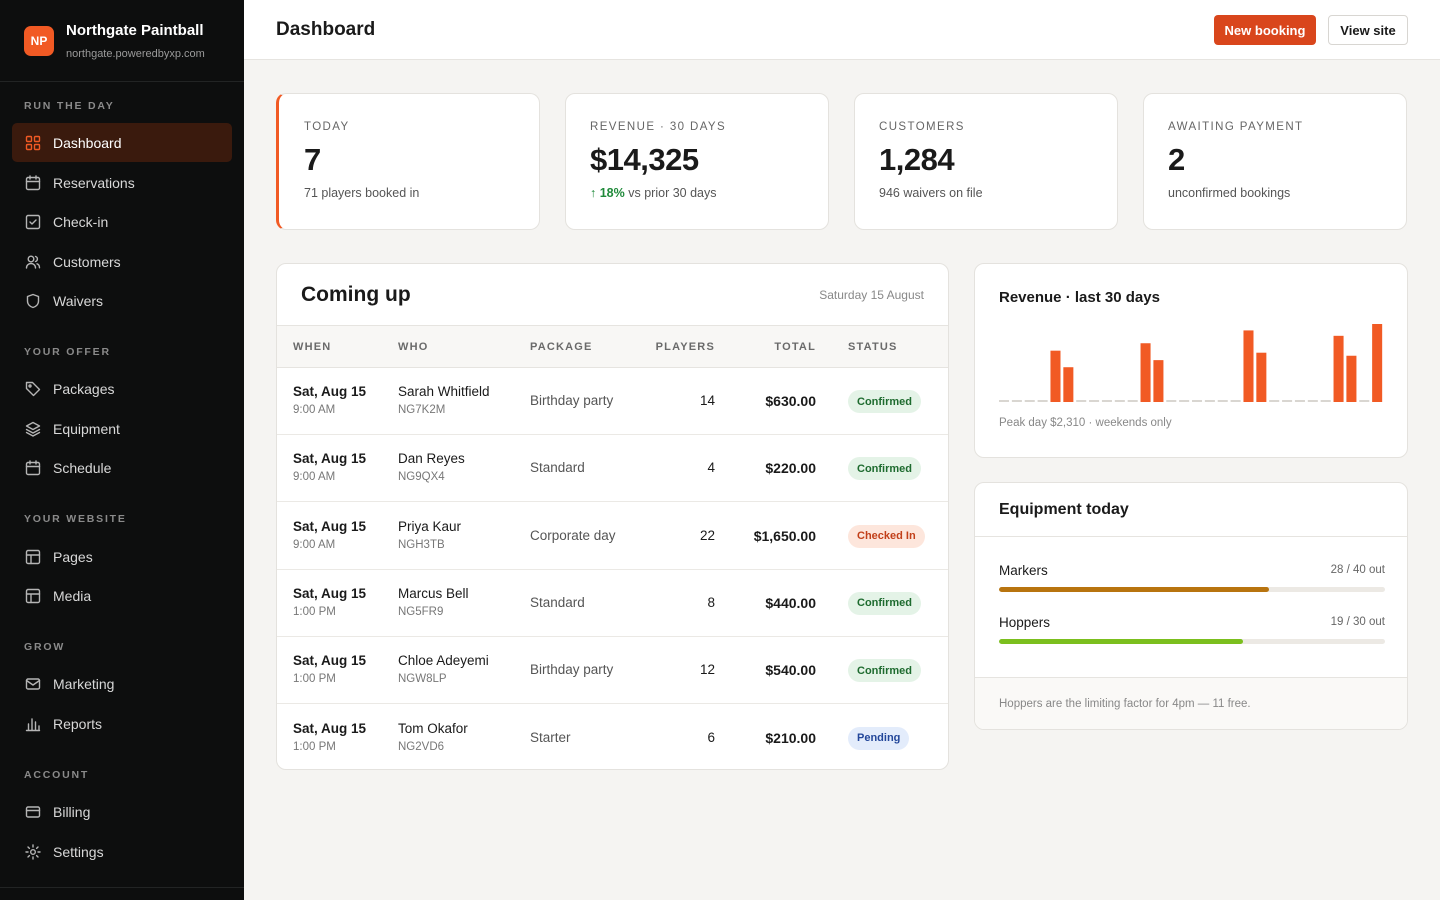 This screenshot has width=1440, height=900. I want to click on cell-players: 6, so click(711, 737).